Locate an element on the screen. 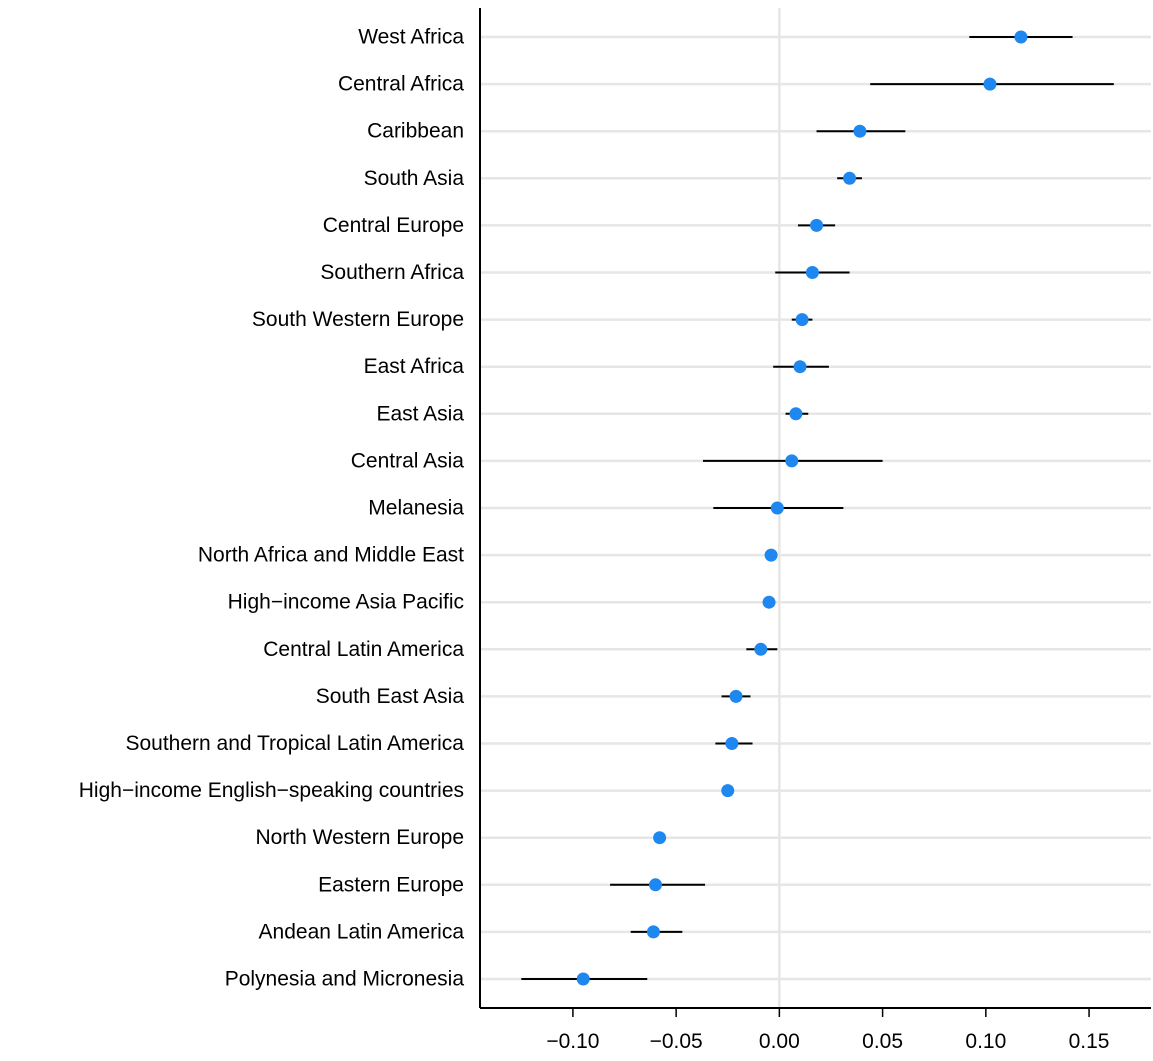  category-label: Central Latin America is located at coordinates (363, 649).